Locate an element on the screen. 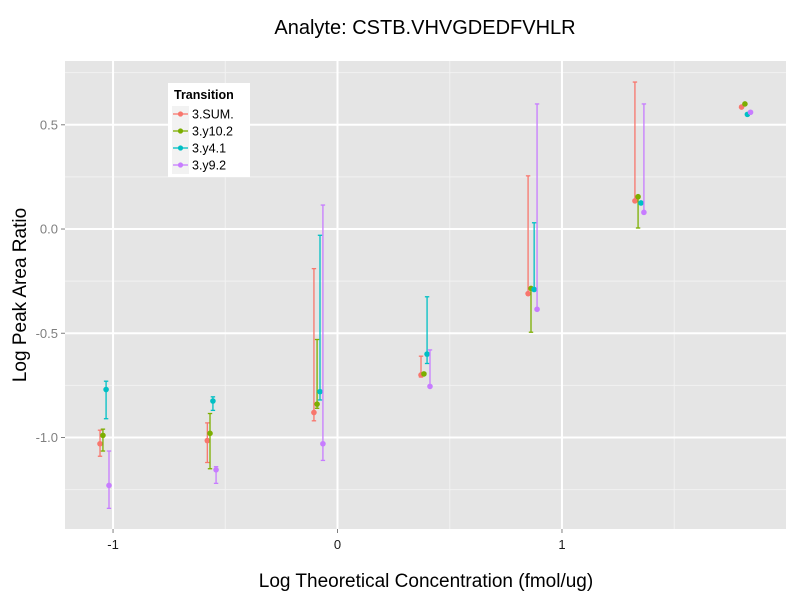 The height and width of the screenshot is (600, 800). y-tick-label: -0.5 is located at coordinates (47, 333).